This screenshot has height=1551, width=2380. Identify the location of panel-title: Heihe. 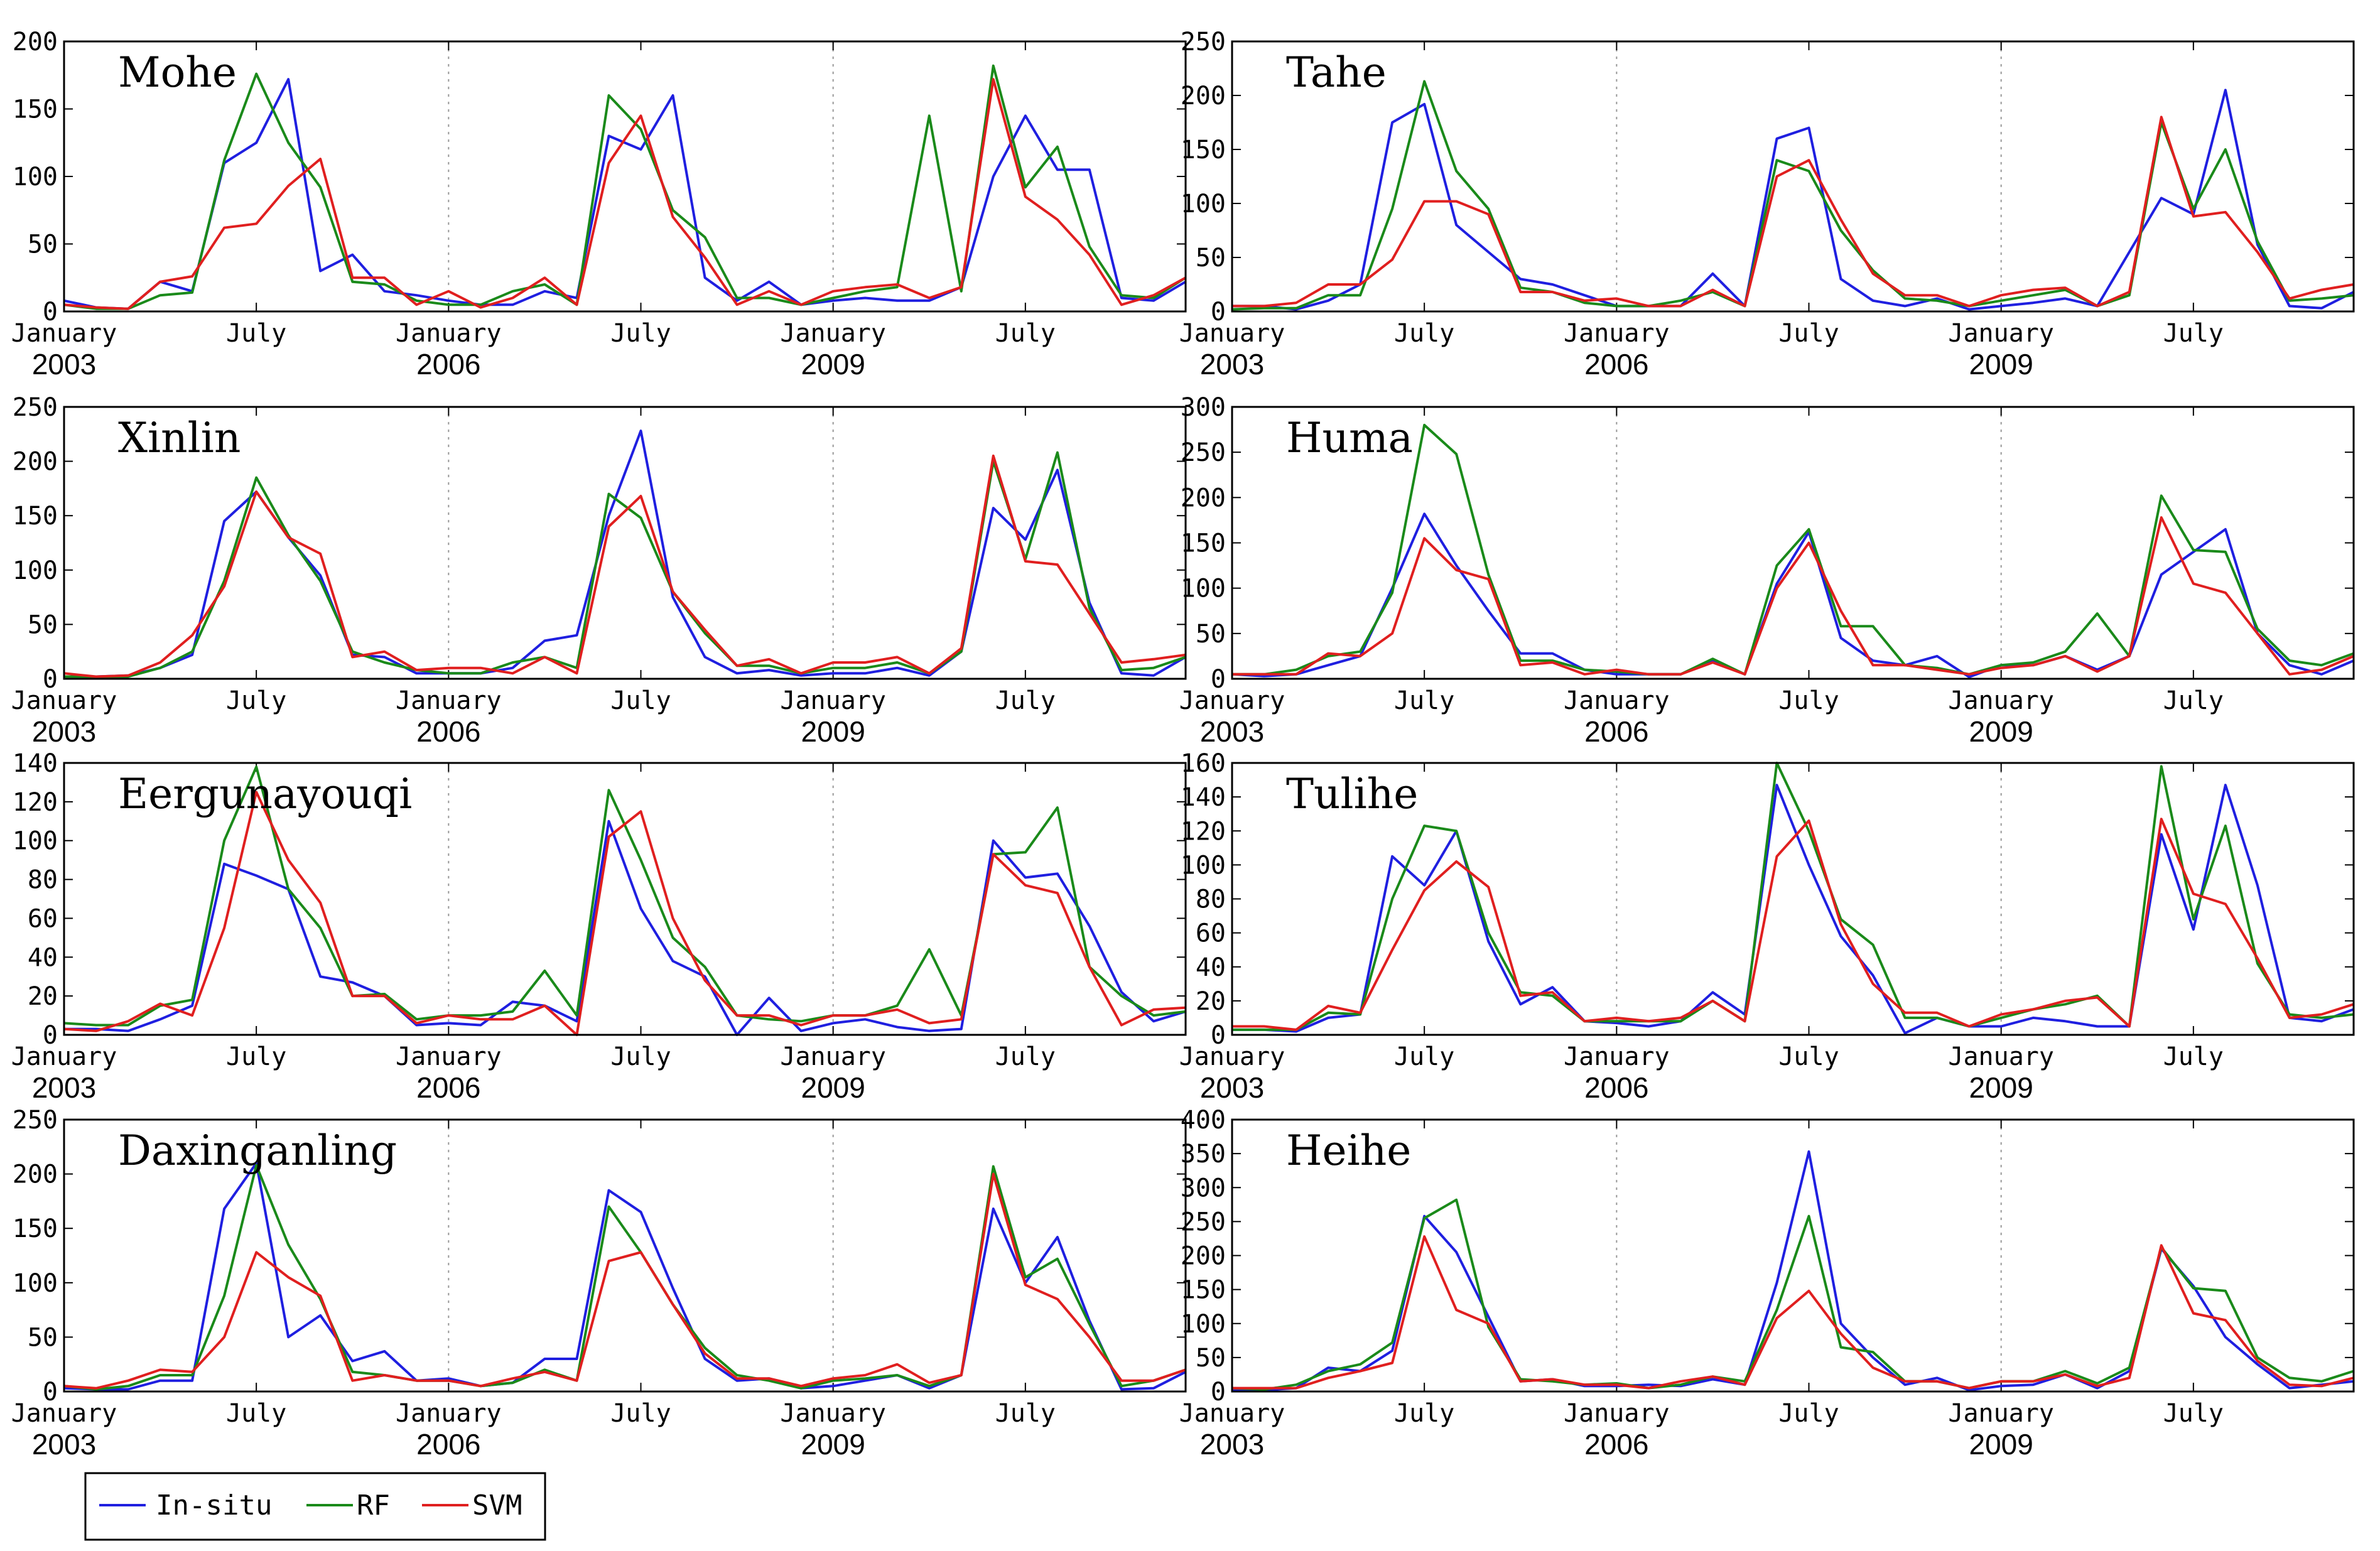
(1348, 1151).